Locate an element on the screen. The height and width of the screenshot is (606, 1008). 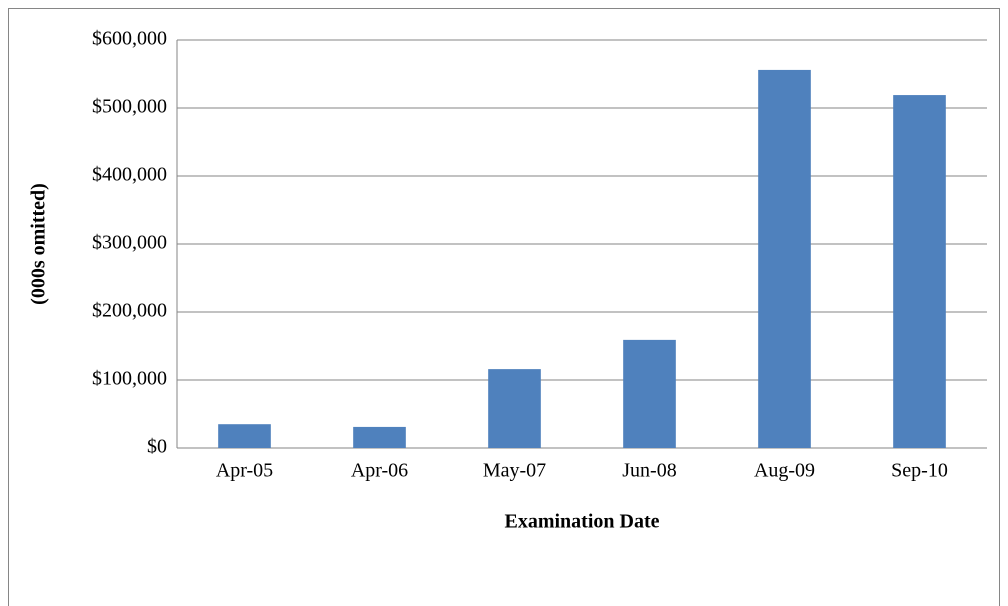
x-tick-label: Jun-08 is located at coordinates (649, 471).